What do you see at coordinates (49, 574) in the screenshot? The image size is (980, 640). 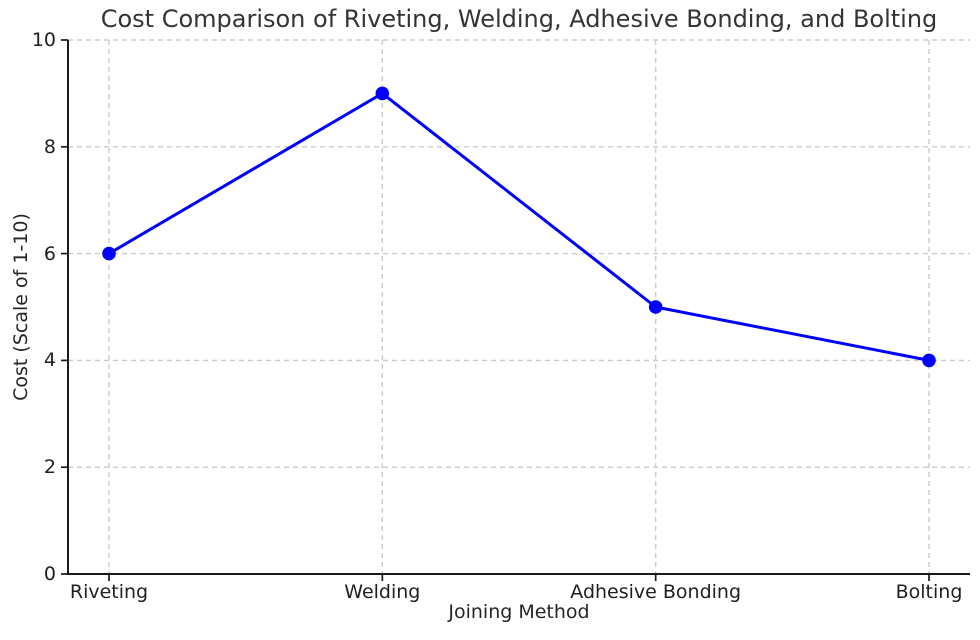 I see `y-tick-label: 0` at bounding box center [49, 574].